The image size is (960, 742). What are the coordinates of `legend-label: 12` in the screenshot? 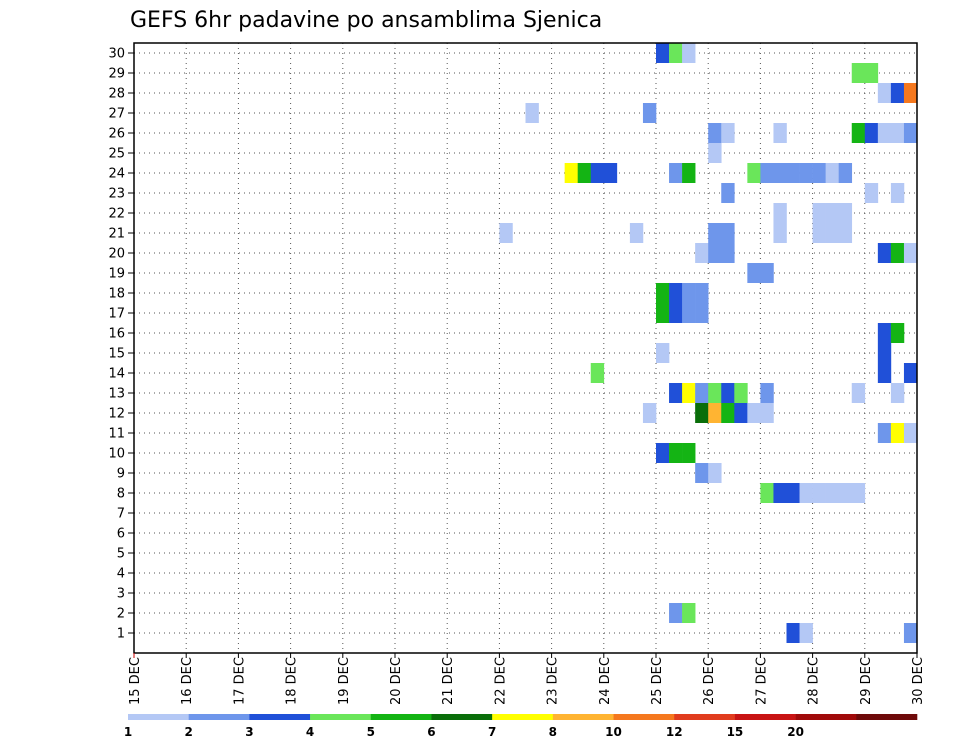 It's located at (674, 732).